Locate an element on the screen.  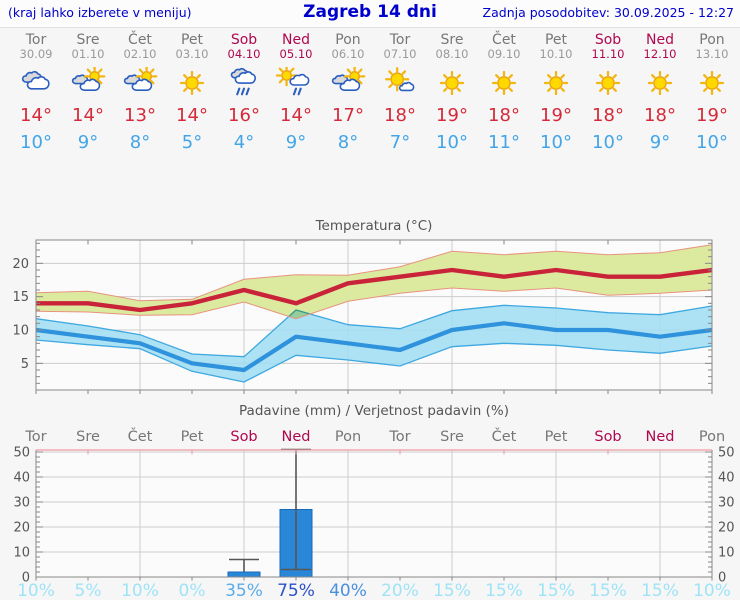
day-name: Sob is located at coordinates (608, 40).